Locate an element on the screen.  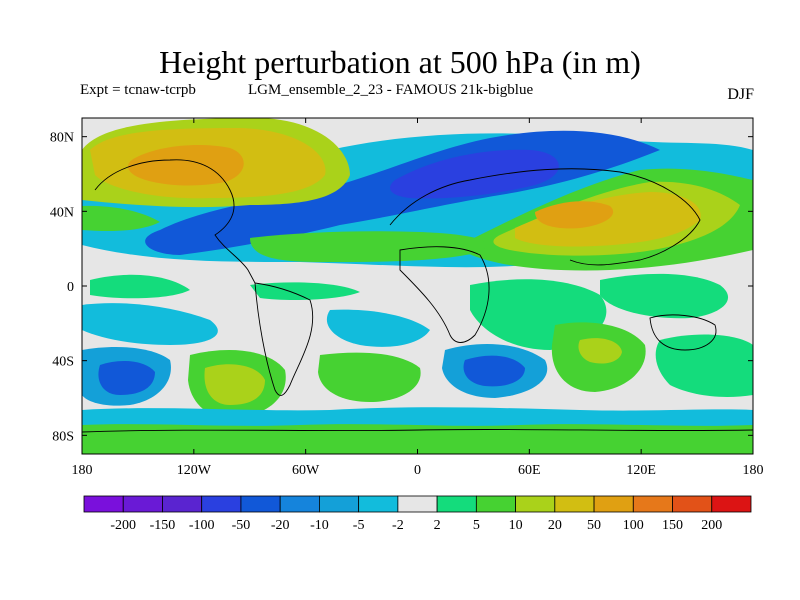
contour-band-pos-10-ant is located at coordinates (417, 439).